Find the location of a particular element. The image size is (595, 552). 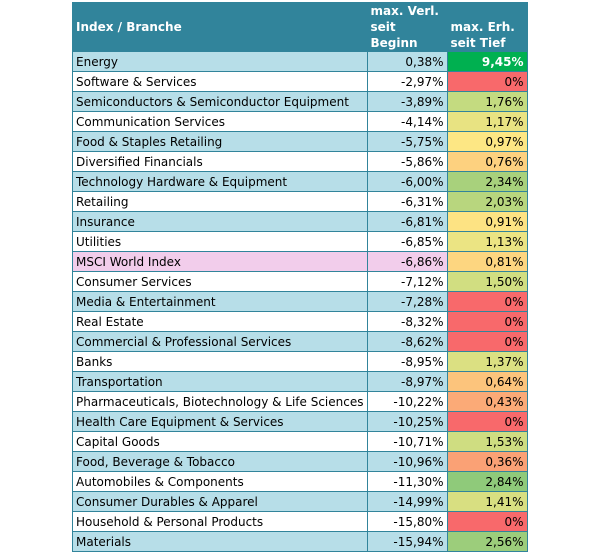

row-max-loss: -10,25% is located at coordinates (407, 421).